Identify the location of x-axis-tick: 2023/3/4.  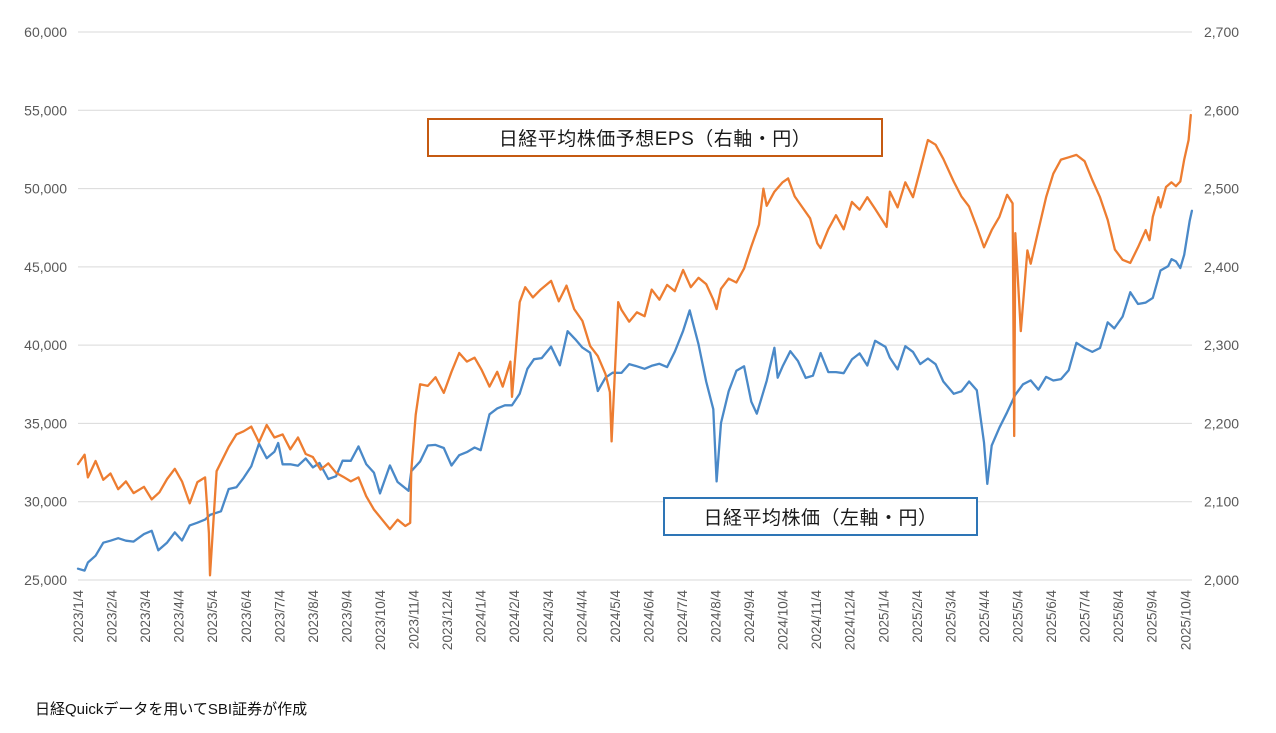
(145, 616).